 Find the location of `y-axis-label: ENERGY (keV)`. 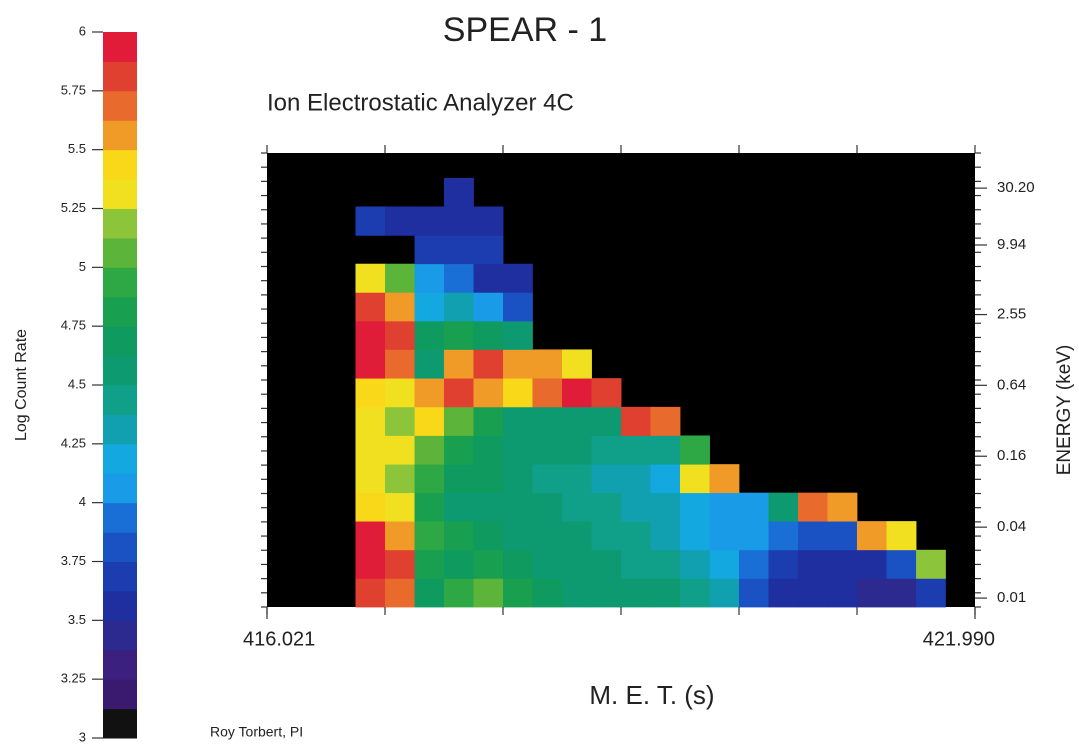

y-axis-label: ENERGY (keV) is located at coordinates (1064, 410).